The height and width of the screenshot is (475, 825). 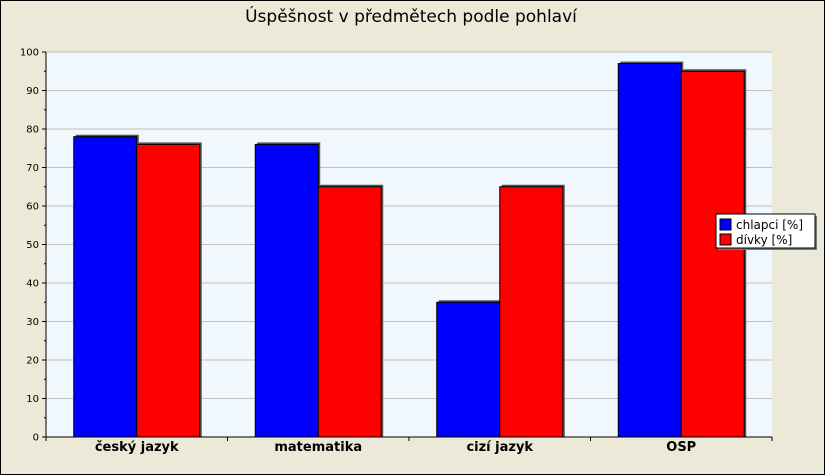 What do you see at coordinates (32, 399) in the screenshot?
I see `y-tick-label: 10` at bounding box center [32, 399].